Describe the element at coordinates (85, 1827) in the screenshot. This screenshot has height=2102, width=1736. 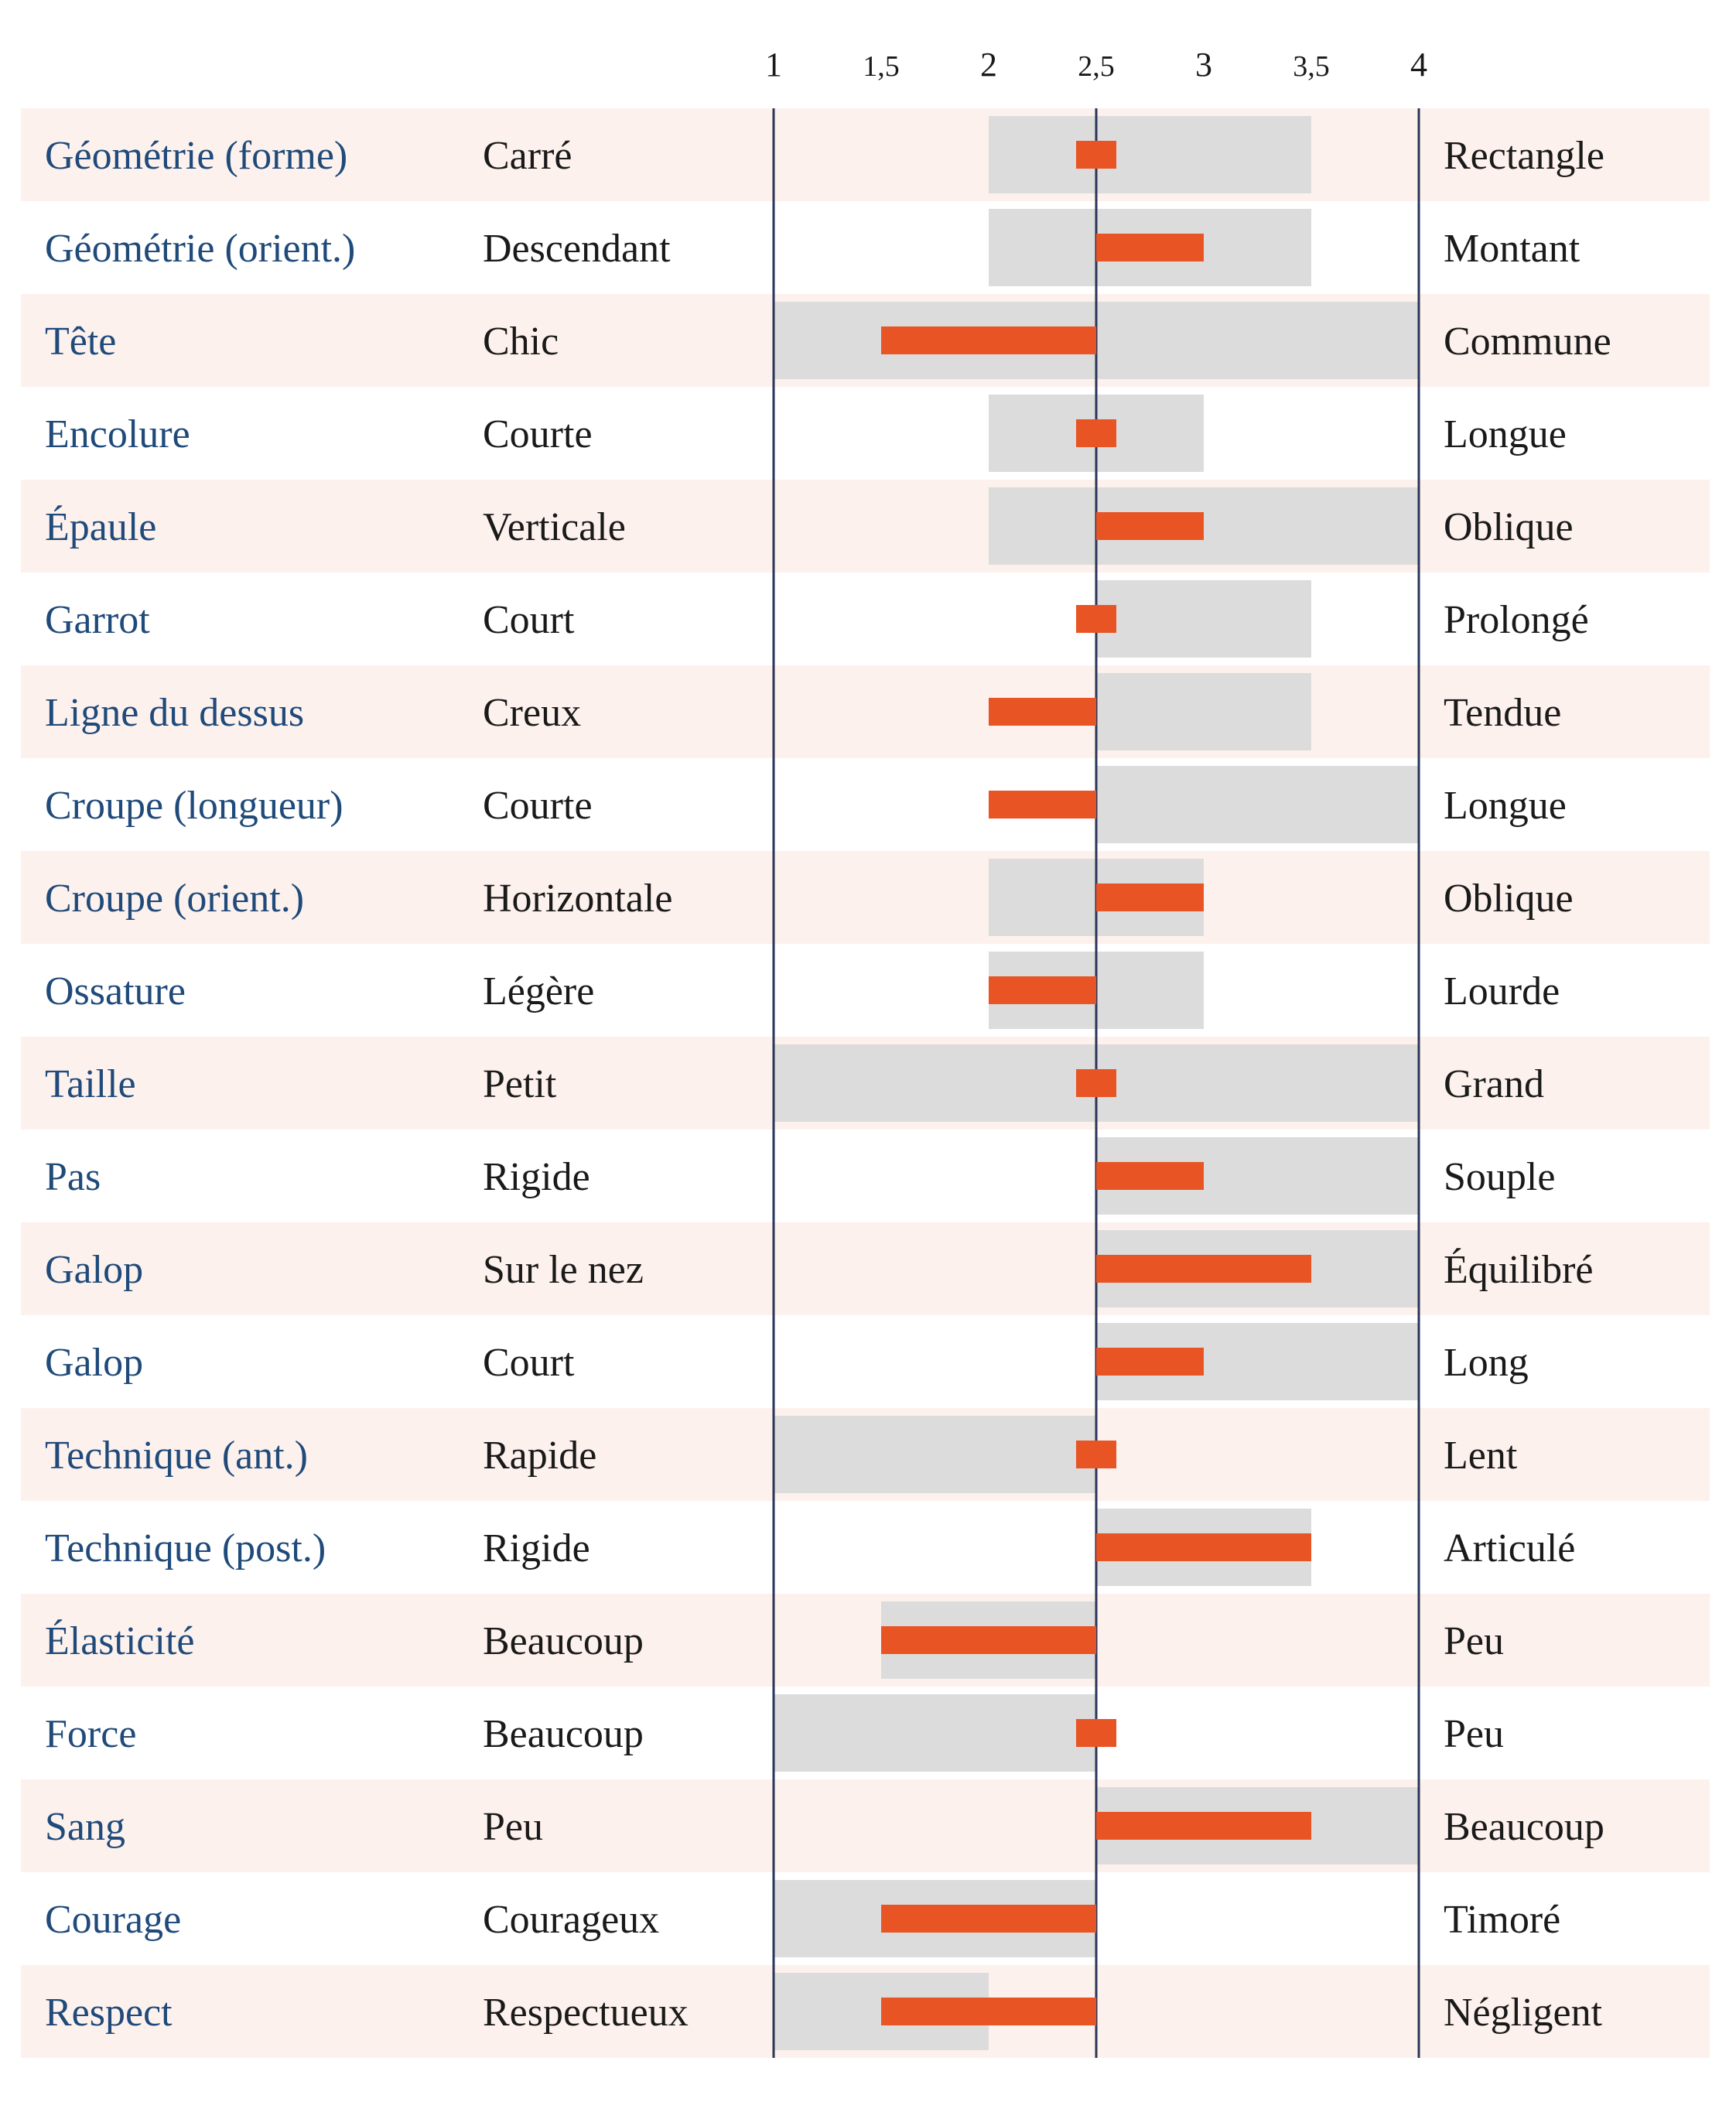
I see `criterion-label: Sang` at that location.